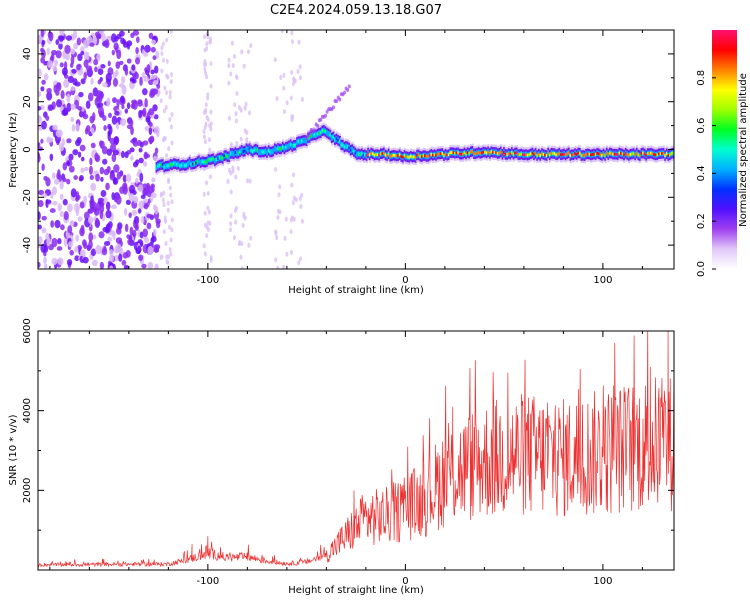  Describe the element at coordinates (701, 126) in the screenshot. I see `colorbar-tick-label: 0.6` at that location.